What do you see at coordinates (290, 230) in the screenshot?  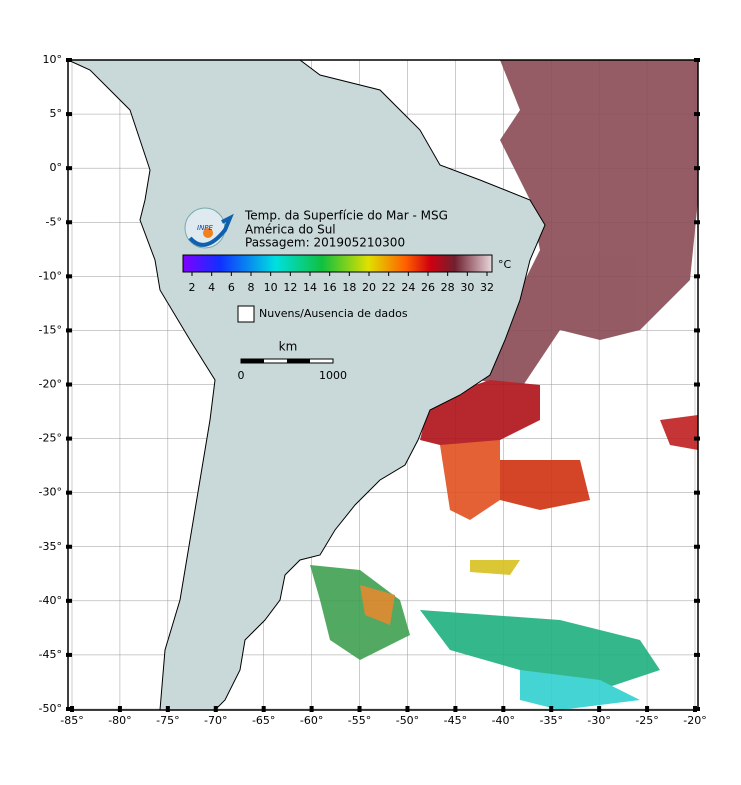 I see `region: América do Sul` at bounding box center [290, 230].